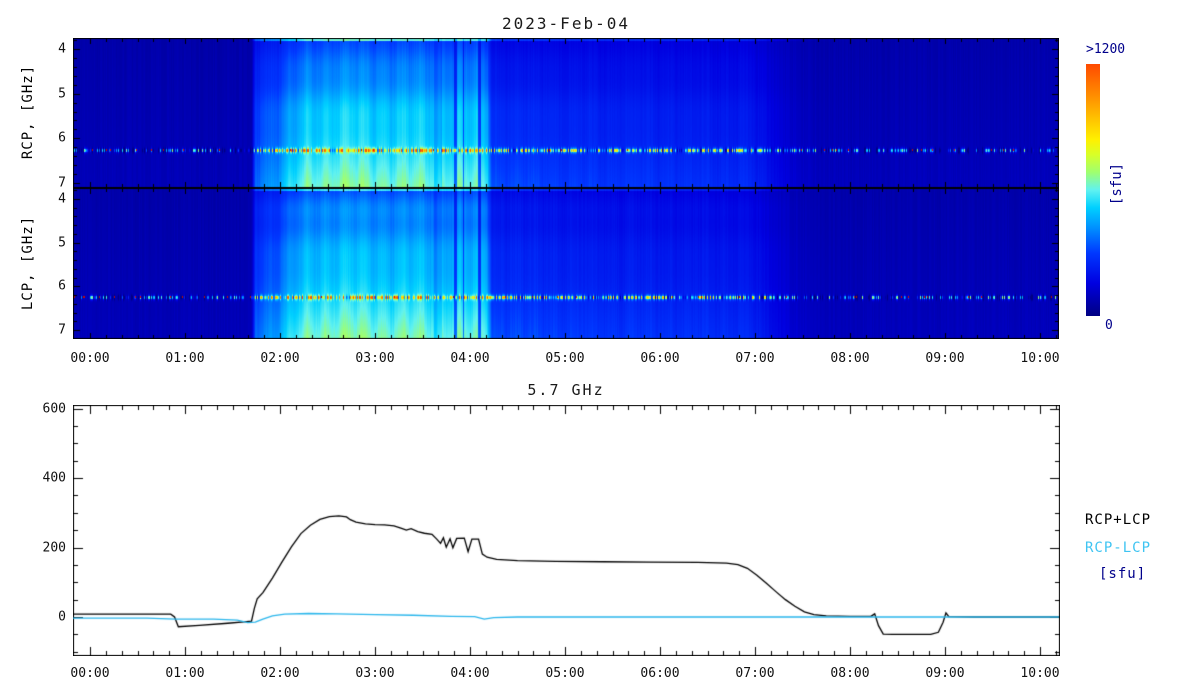 Image resolution: width=1200 pixels, height=700 pixels. Describe the element at coordinates (1118, 548) in the screenshot. I see `legend-rcp-minus-lcp: RCP-LCP` at that location.